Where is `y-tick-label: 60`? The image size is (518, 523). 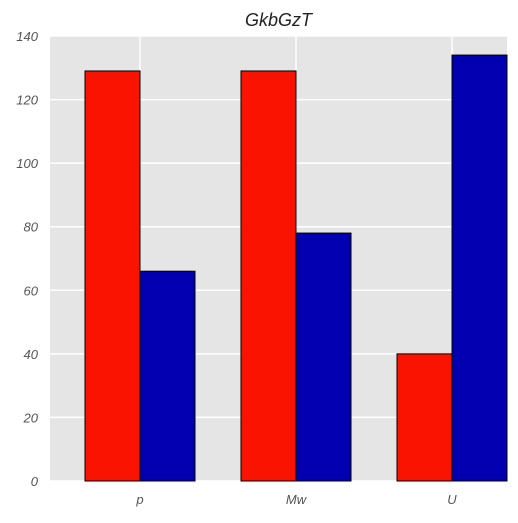 y-tick-label: 60 is located at coordinates (31, 290).